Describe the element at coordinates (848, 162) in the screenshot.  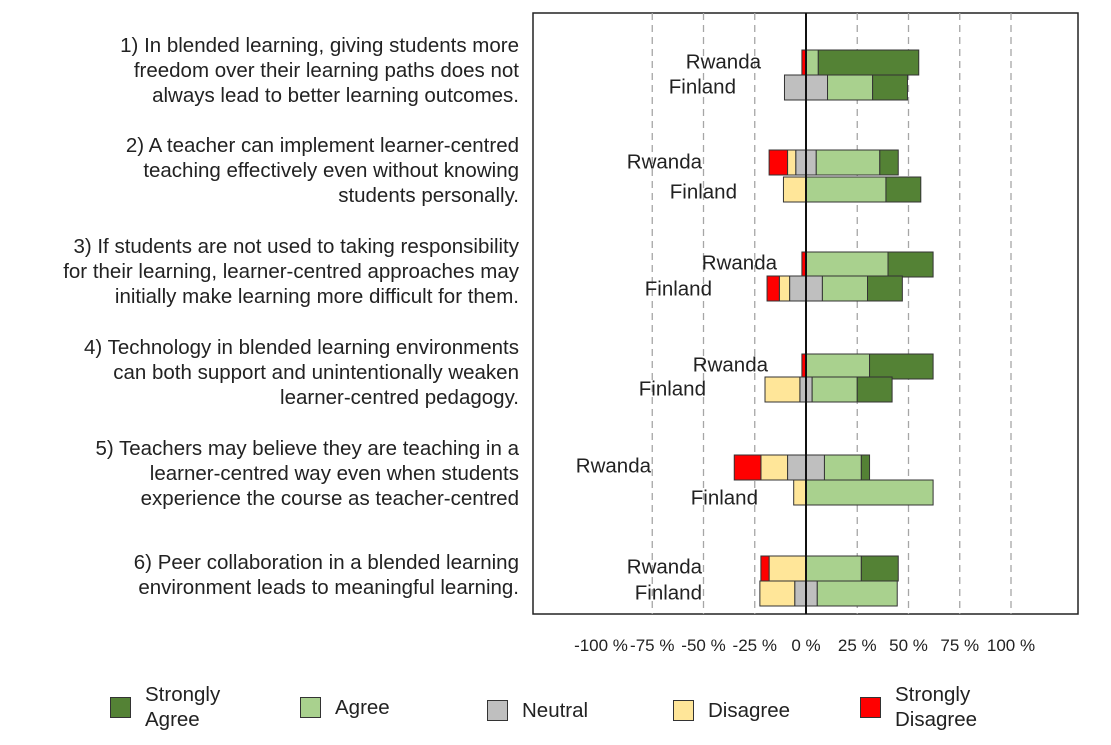
I see `bar-agree-rwanda-q2` at that location.